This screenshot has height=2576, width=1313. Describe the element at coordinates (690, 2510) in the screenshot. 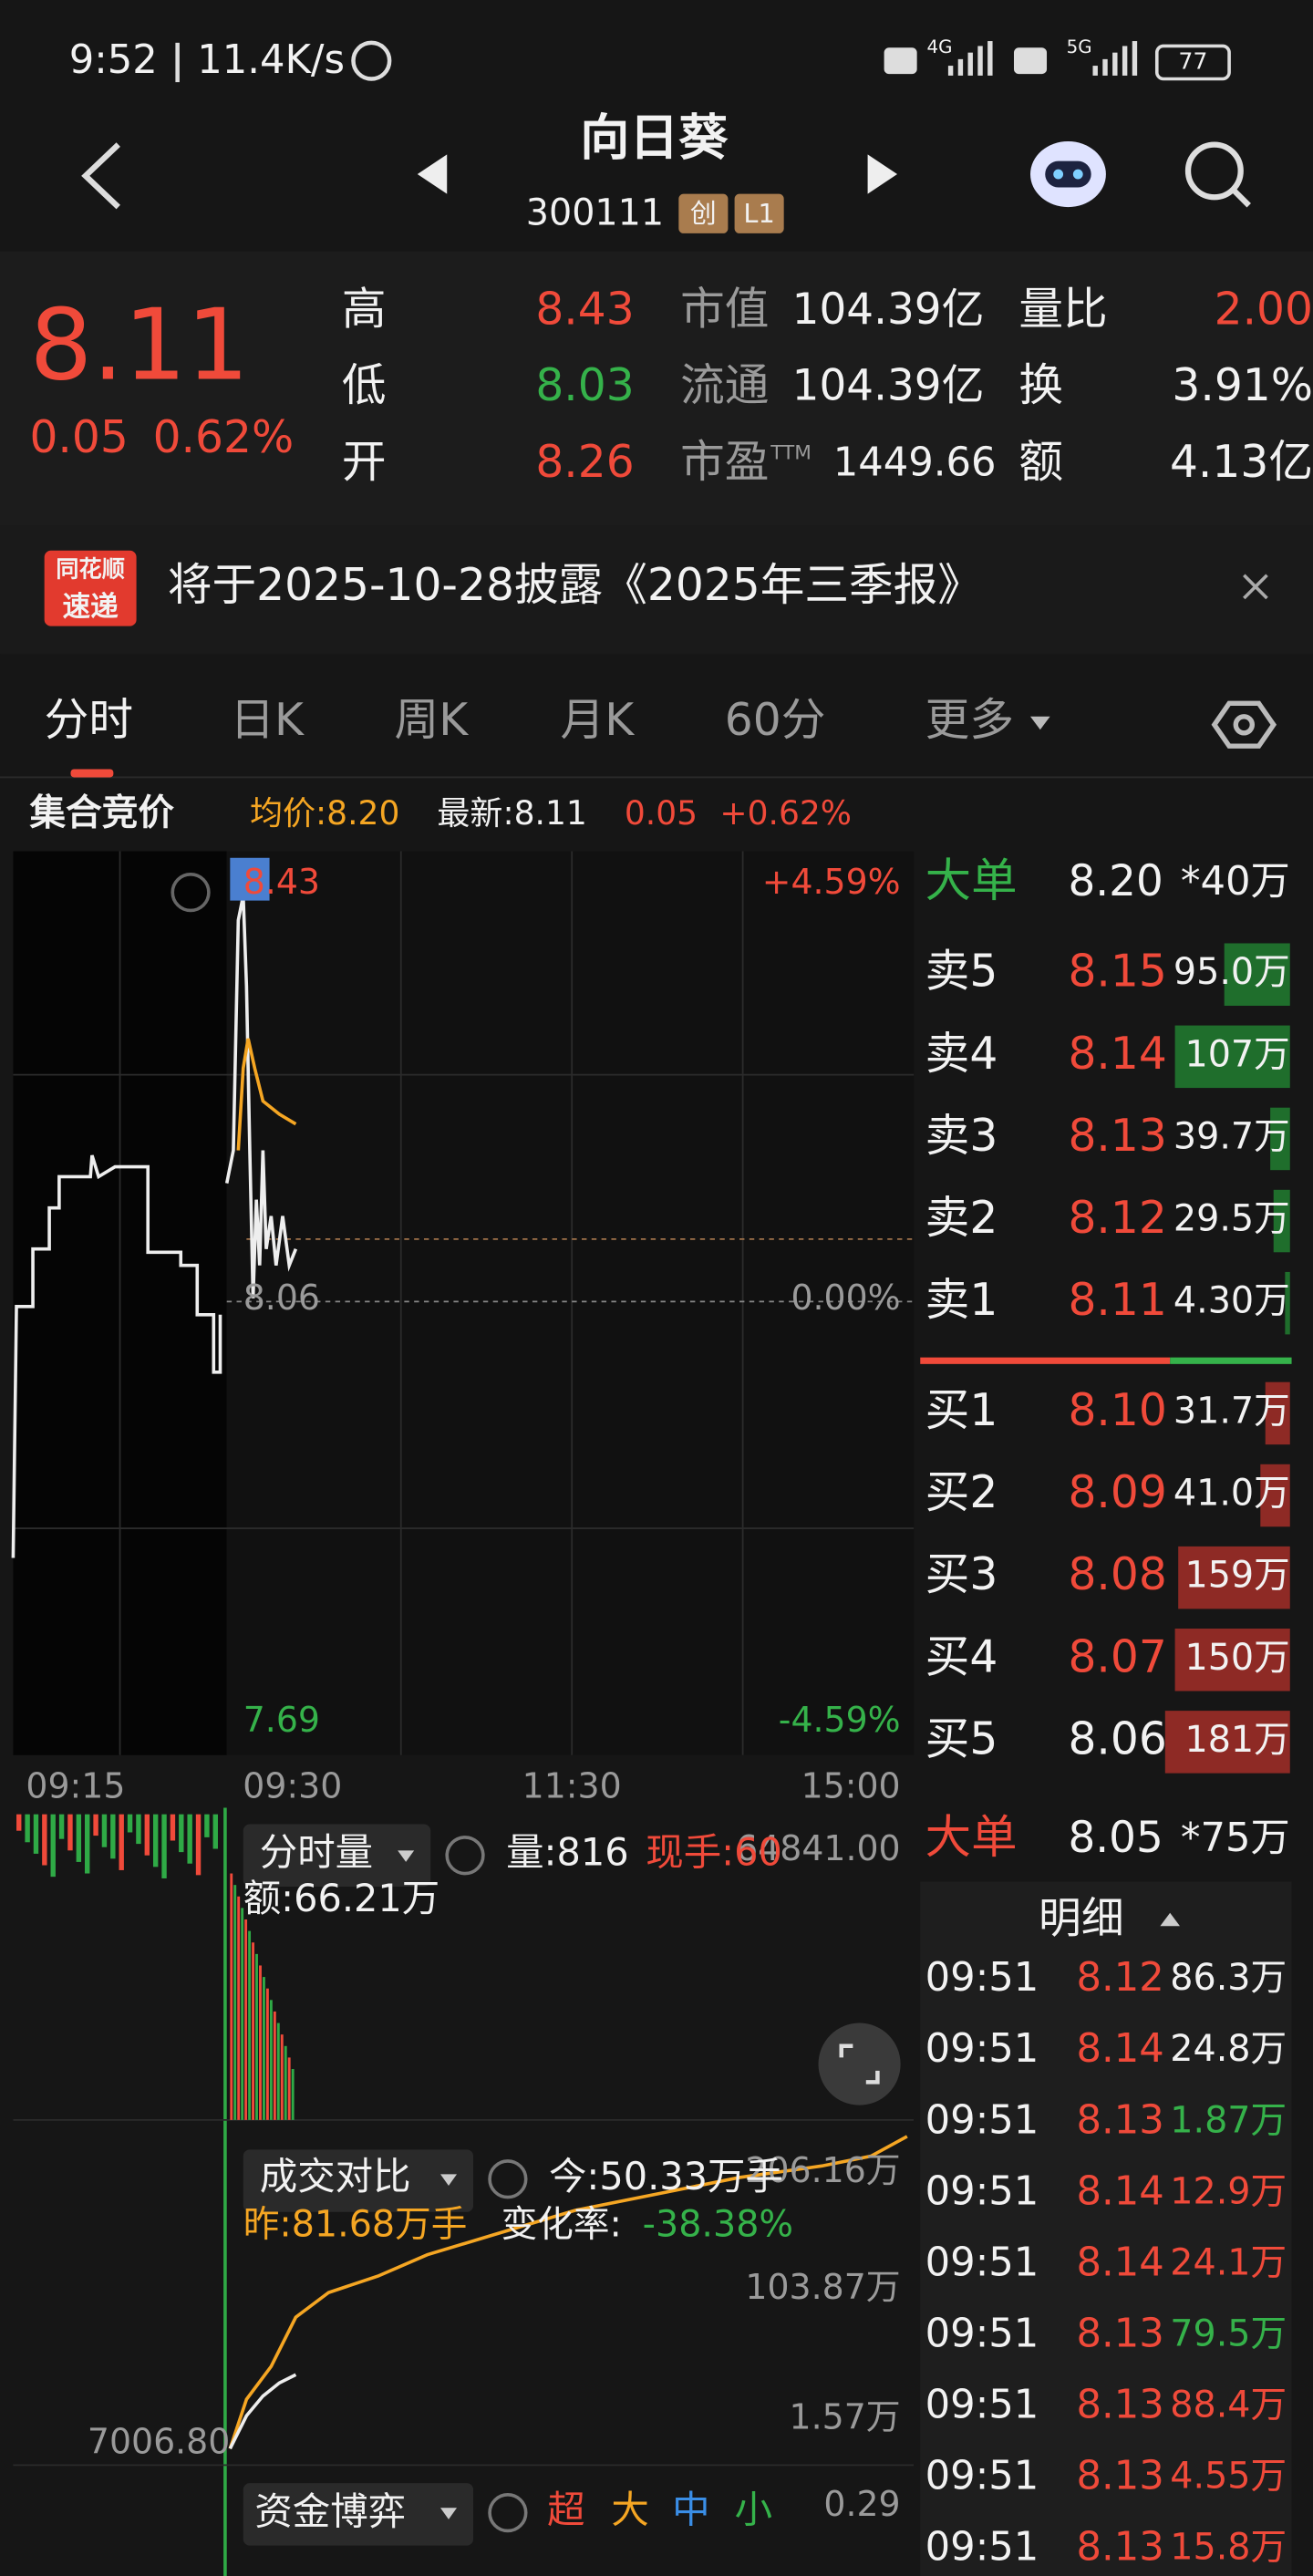

I see `funds-medium: 中` at that location.